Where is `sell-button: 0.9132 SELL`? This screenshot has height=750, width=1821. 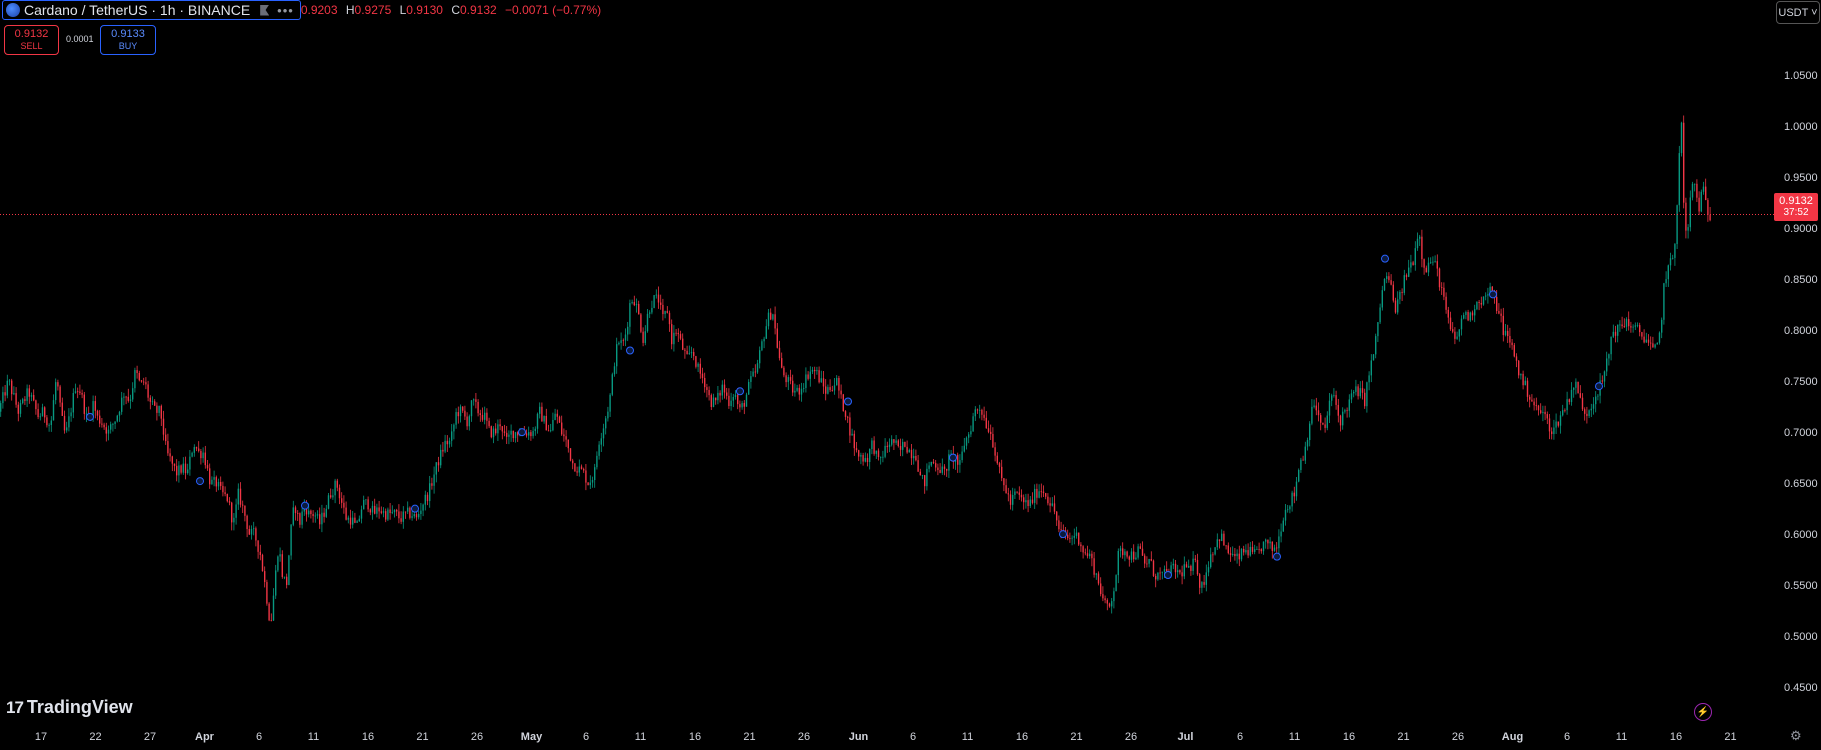
sell-button: 0.9132 SELL is located at coordinates (31, 40).